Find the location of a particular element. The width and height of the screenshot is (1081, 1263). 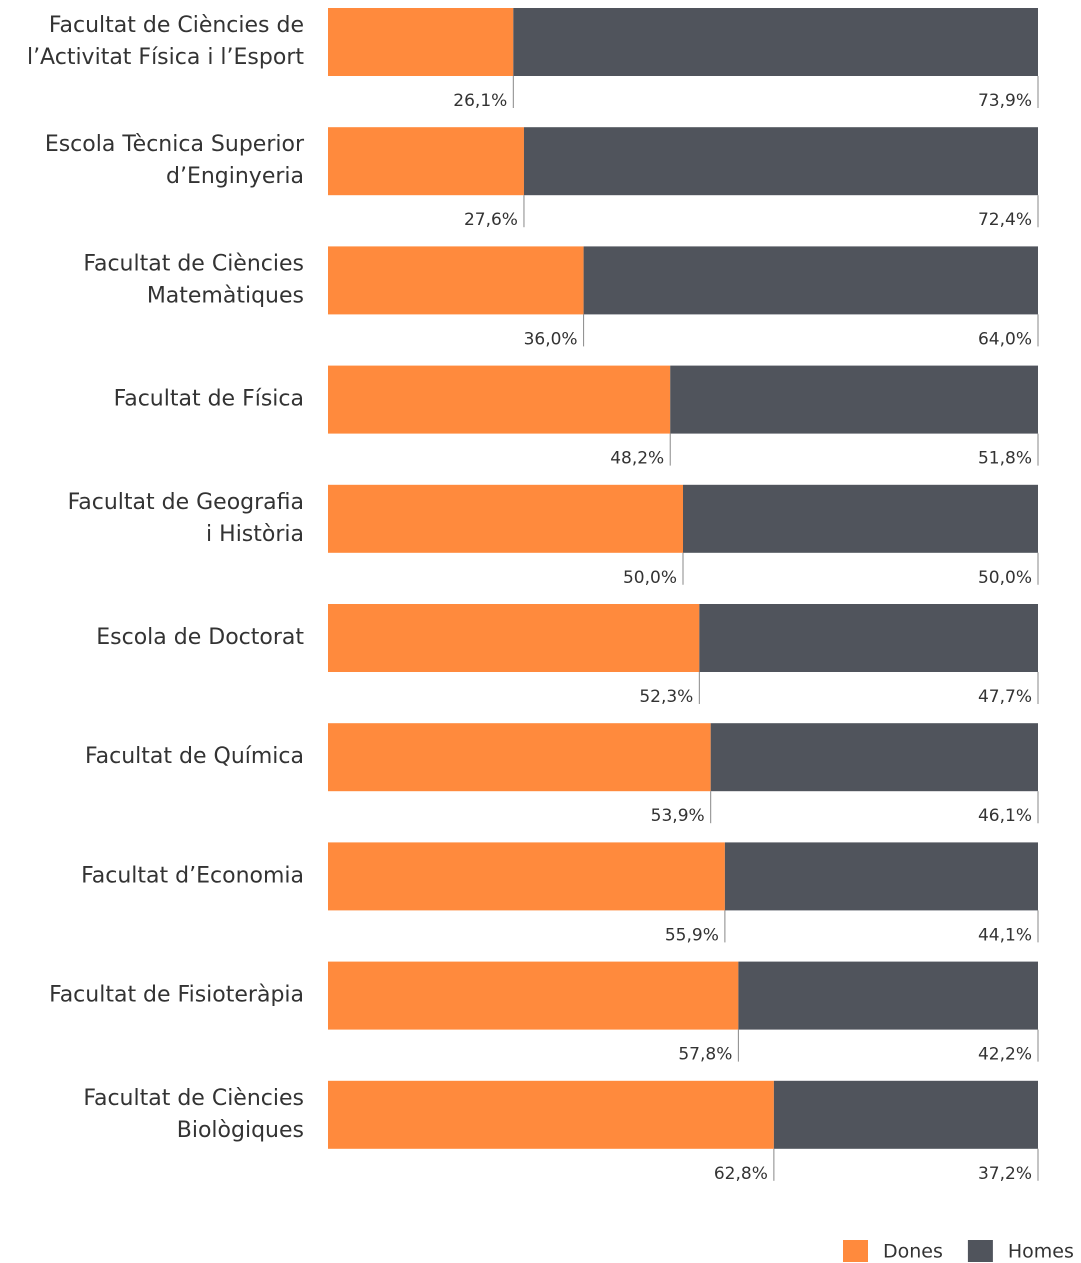

category-label: Facultat de Ciències de is located at coordinates (176, 25).